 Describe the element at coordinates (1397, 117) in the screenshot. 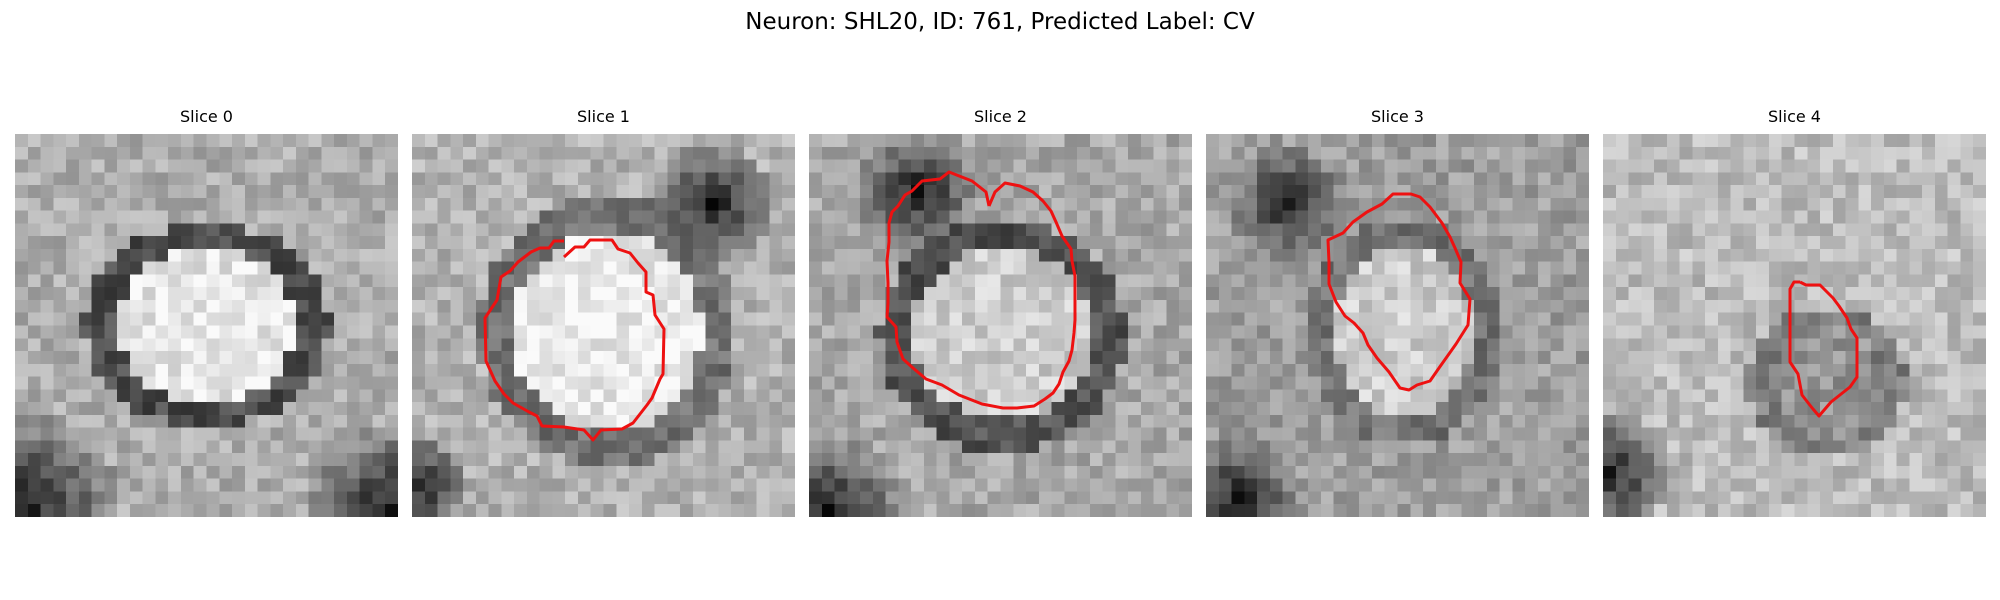

I see `slice-title: Slice 3` at that location.